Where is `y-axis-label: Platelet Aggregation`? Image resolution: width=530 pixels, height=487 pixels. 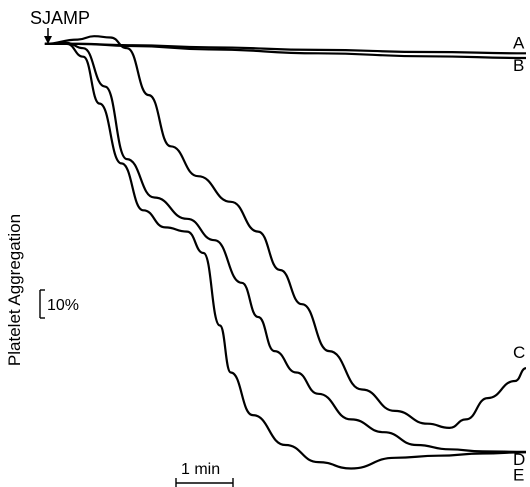 y-axis-label: Platelet Aggregation is located at coordinates (14, 290).